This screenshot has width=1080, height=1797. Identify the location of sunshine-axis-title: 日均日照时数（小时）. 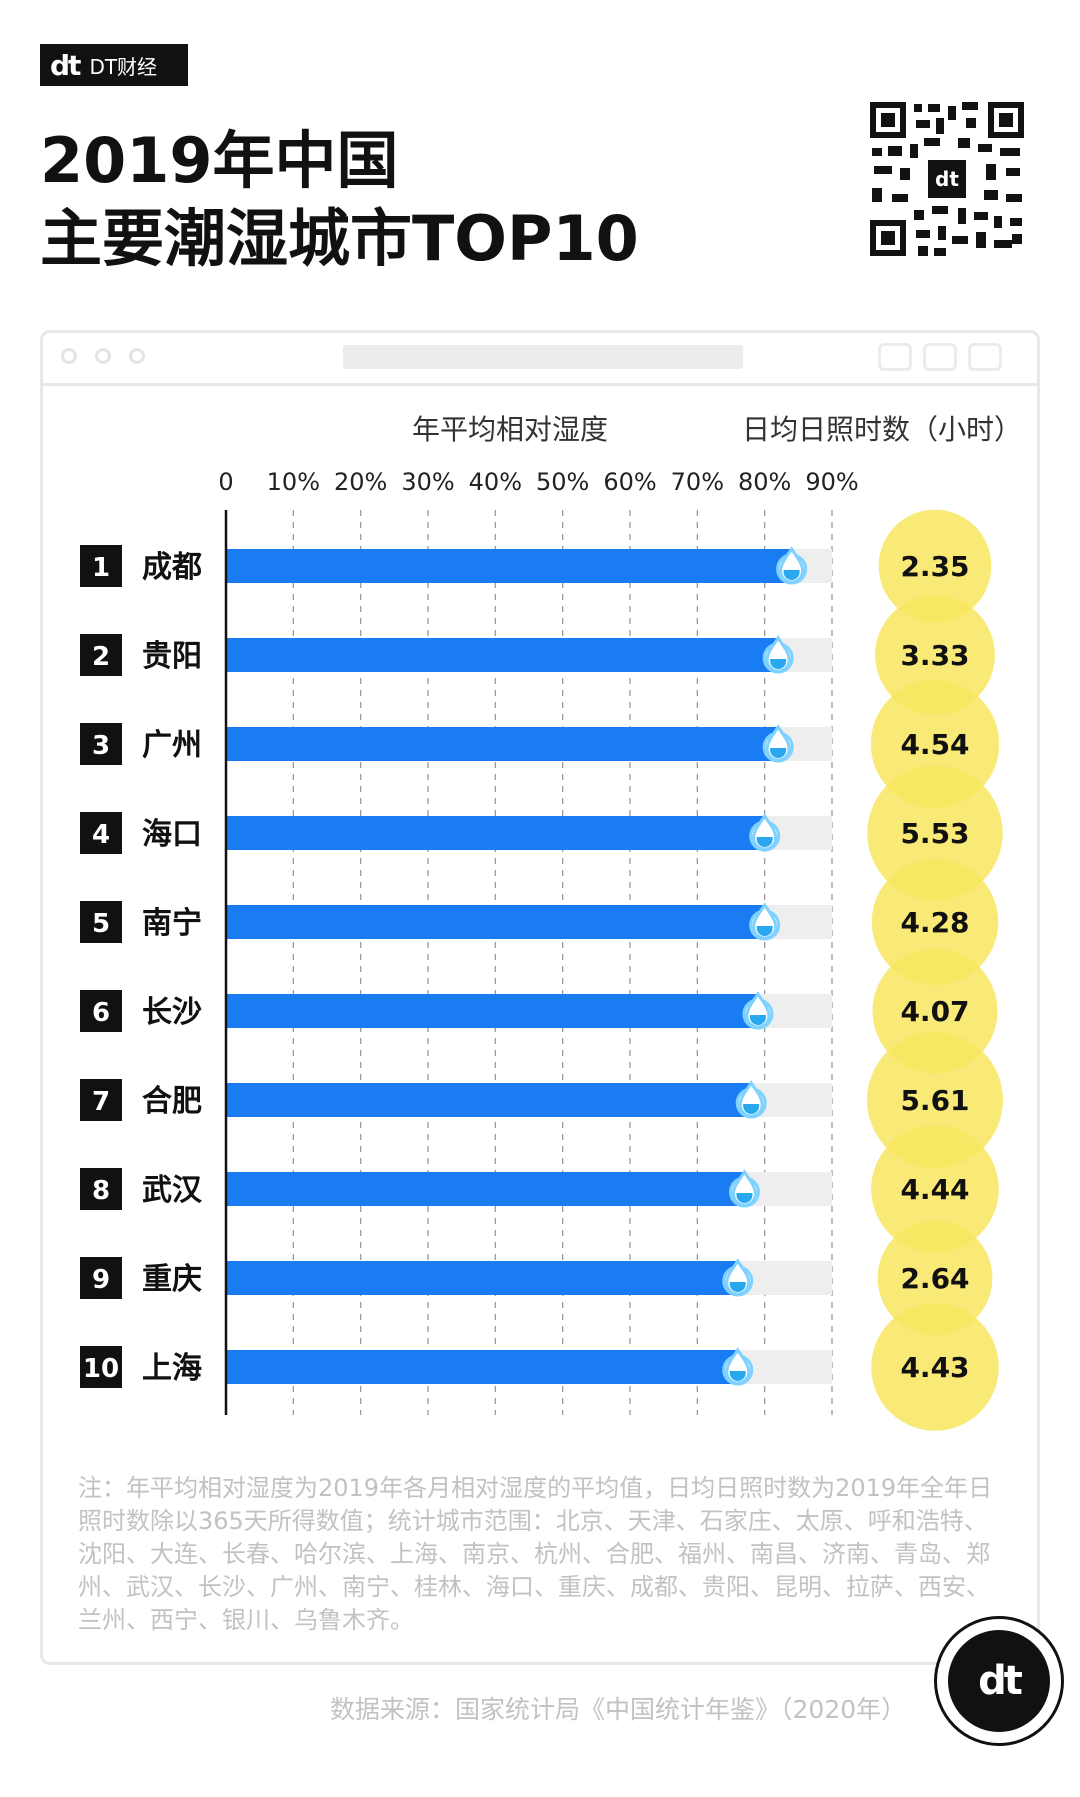
(882, 429).